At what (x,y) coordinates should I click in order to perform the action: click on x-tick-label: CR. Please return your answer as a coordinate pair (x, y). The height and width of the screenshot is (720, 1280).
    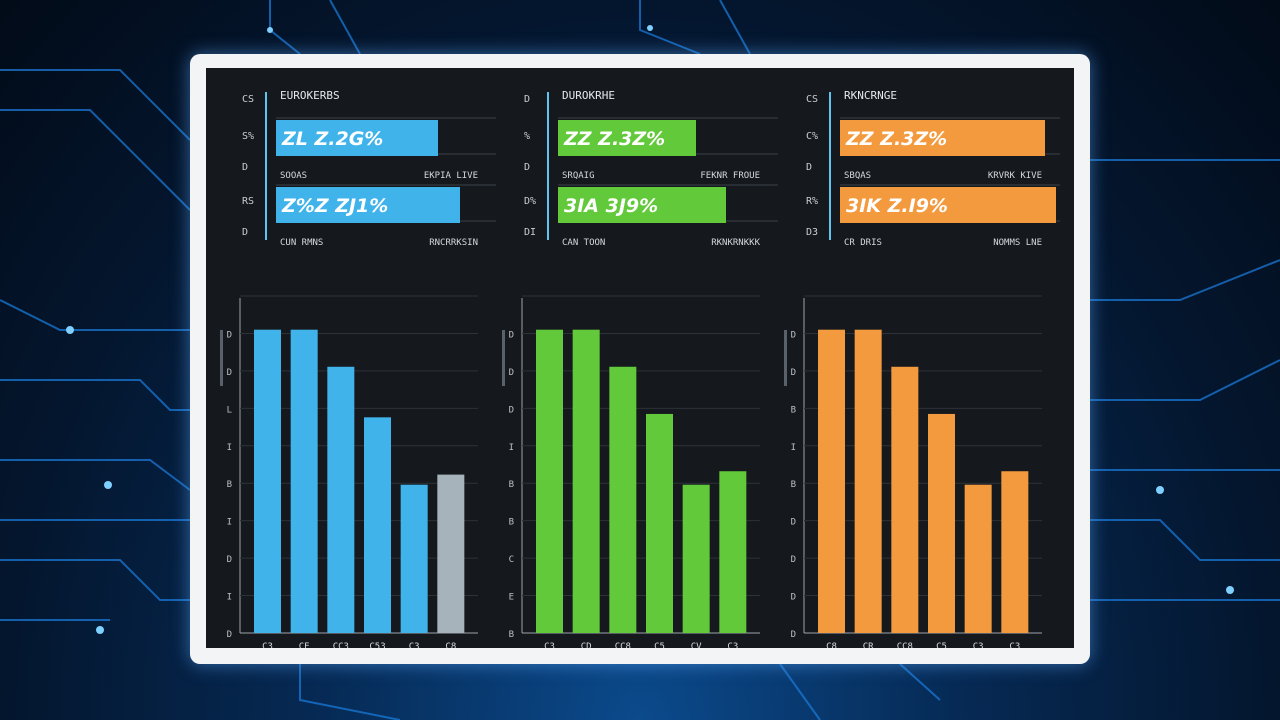
    Looking at the image, I should click on (868, 645).